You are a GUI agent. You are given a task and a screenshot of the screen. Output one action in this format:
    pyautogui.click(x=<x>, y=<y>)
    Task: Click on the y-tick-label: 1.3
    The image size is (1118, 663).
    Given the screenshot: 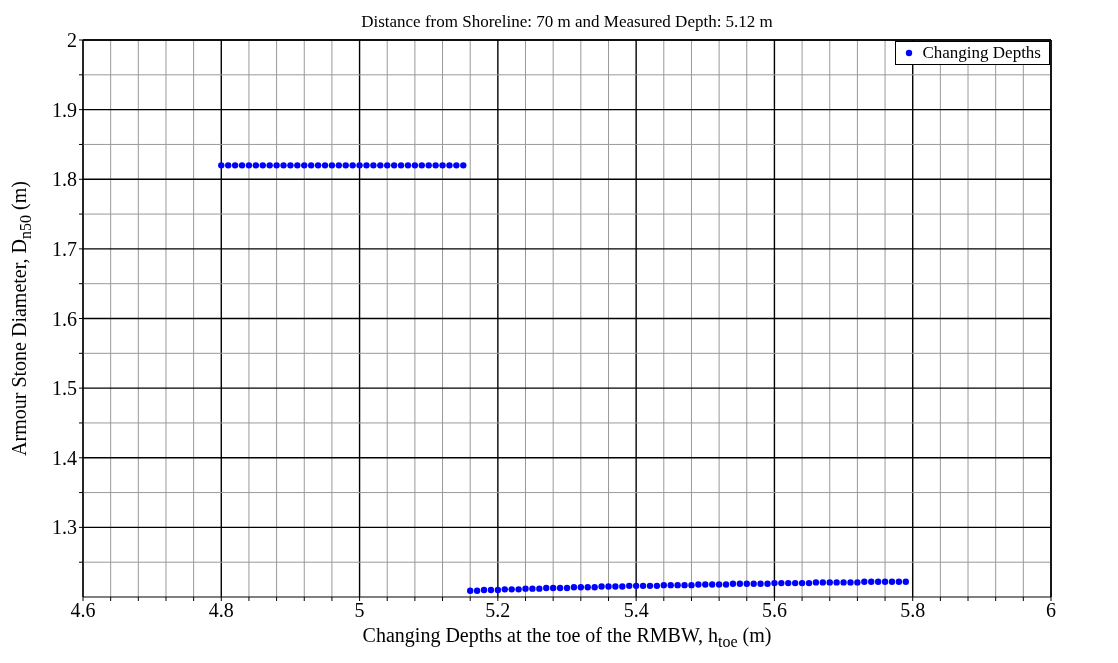 What is the action you would take?
    pyautogui.click(x=64, y=527)
    